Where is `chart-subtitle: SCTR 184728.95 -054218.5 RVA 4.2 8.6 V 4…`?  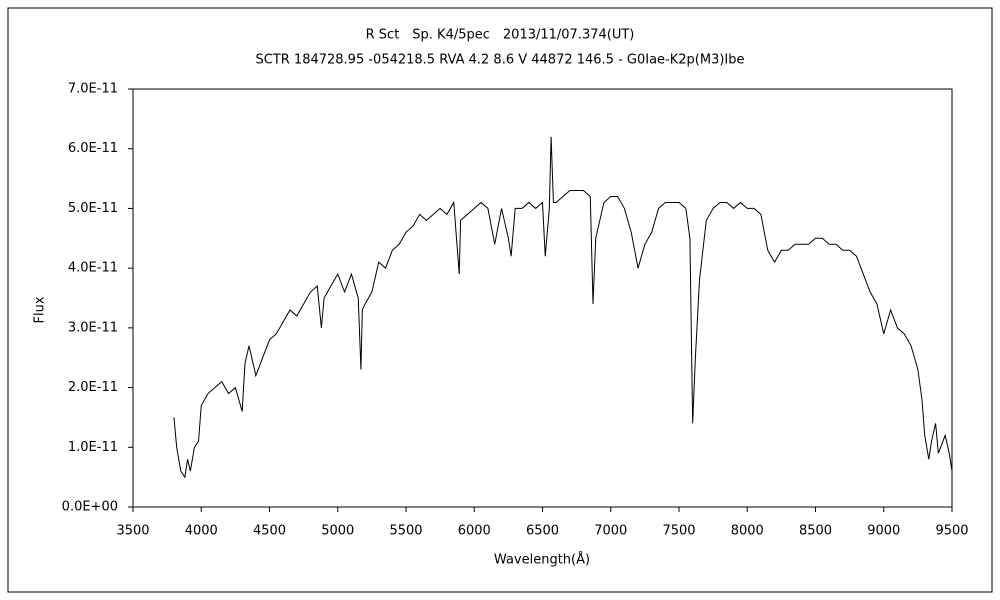
chart-subtitle: SCTR 184728.95 -054218.5 RVA 4.2 8.6 V 4… is located at coordinates (499, 60).